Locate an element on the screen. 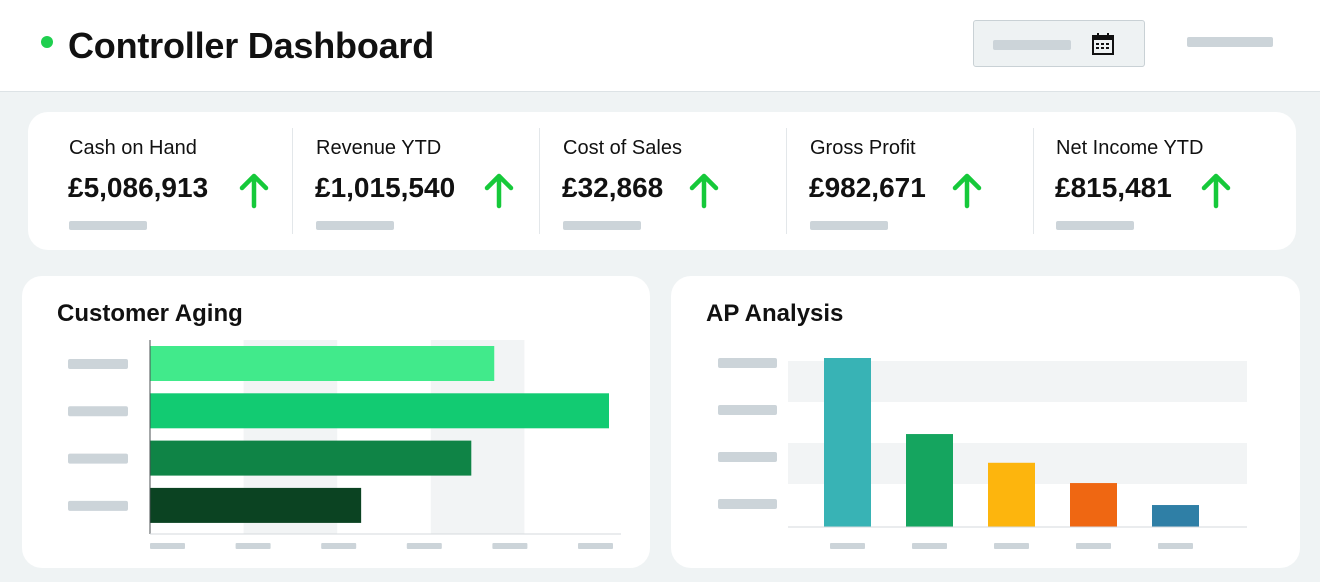 The image size is (1320, 582). page-title: Controller Dashboard is located at coordinates (251, 45).